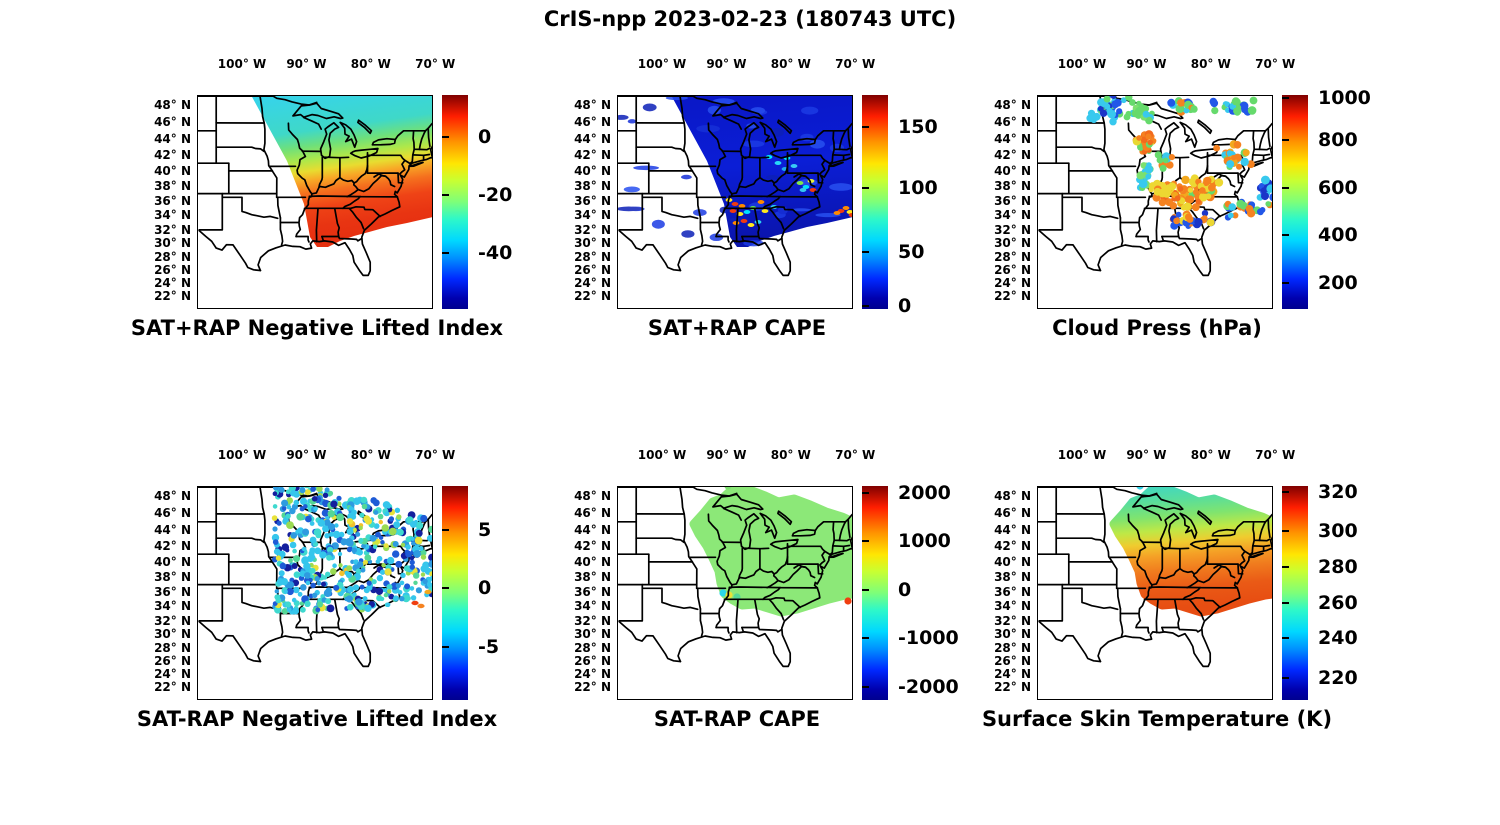 Image resolution: width=1500 pixels, height=825 pixels. Describe the element at coordinates (495, 252) in the screenshot. I see `colorbar-tick-label: -40` at that location.